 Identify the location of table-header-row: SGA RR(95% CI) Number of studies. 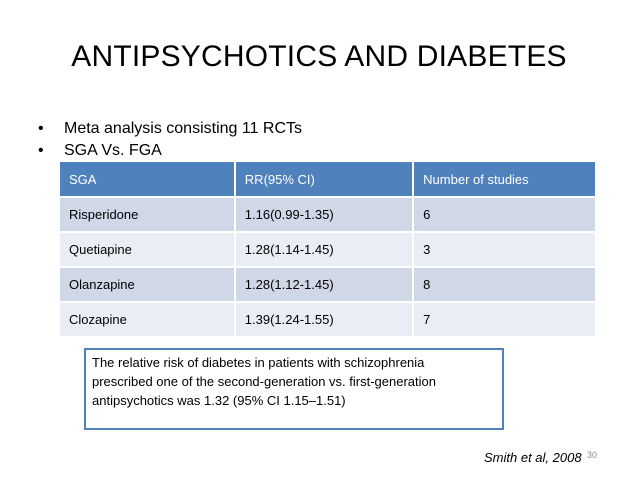
(327, 180).